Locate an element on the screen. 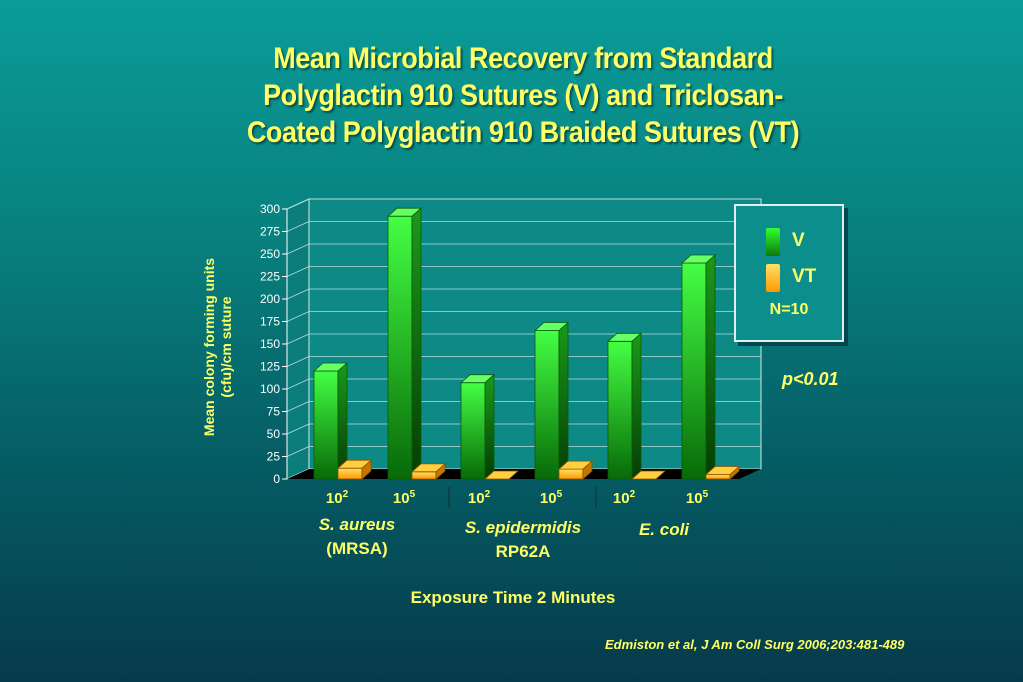  y-tick-label: 100 is located at coordinates (270, 389).